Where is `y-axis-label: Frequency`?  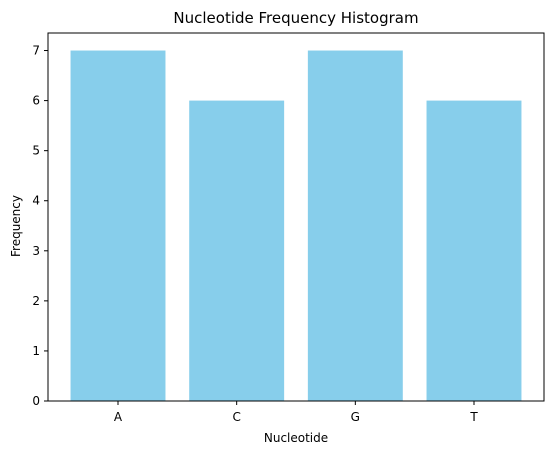
y-axis-label: Frequency is located at coordinates (16, 226).